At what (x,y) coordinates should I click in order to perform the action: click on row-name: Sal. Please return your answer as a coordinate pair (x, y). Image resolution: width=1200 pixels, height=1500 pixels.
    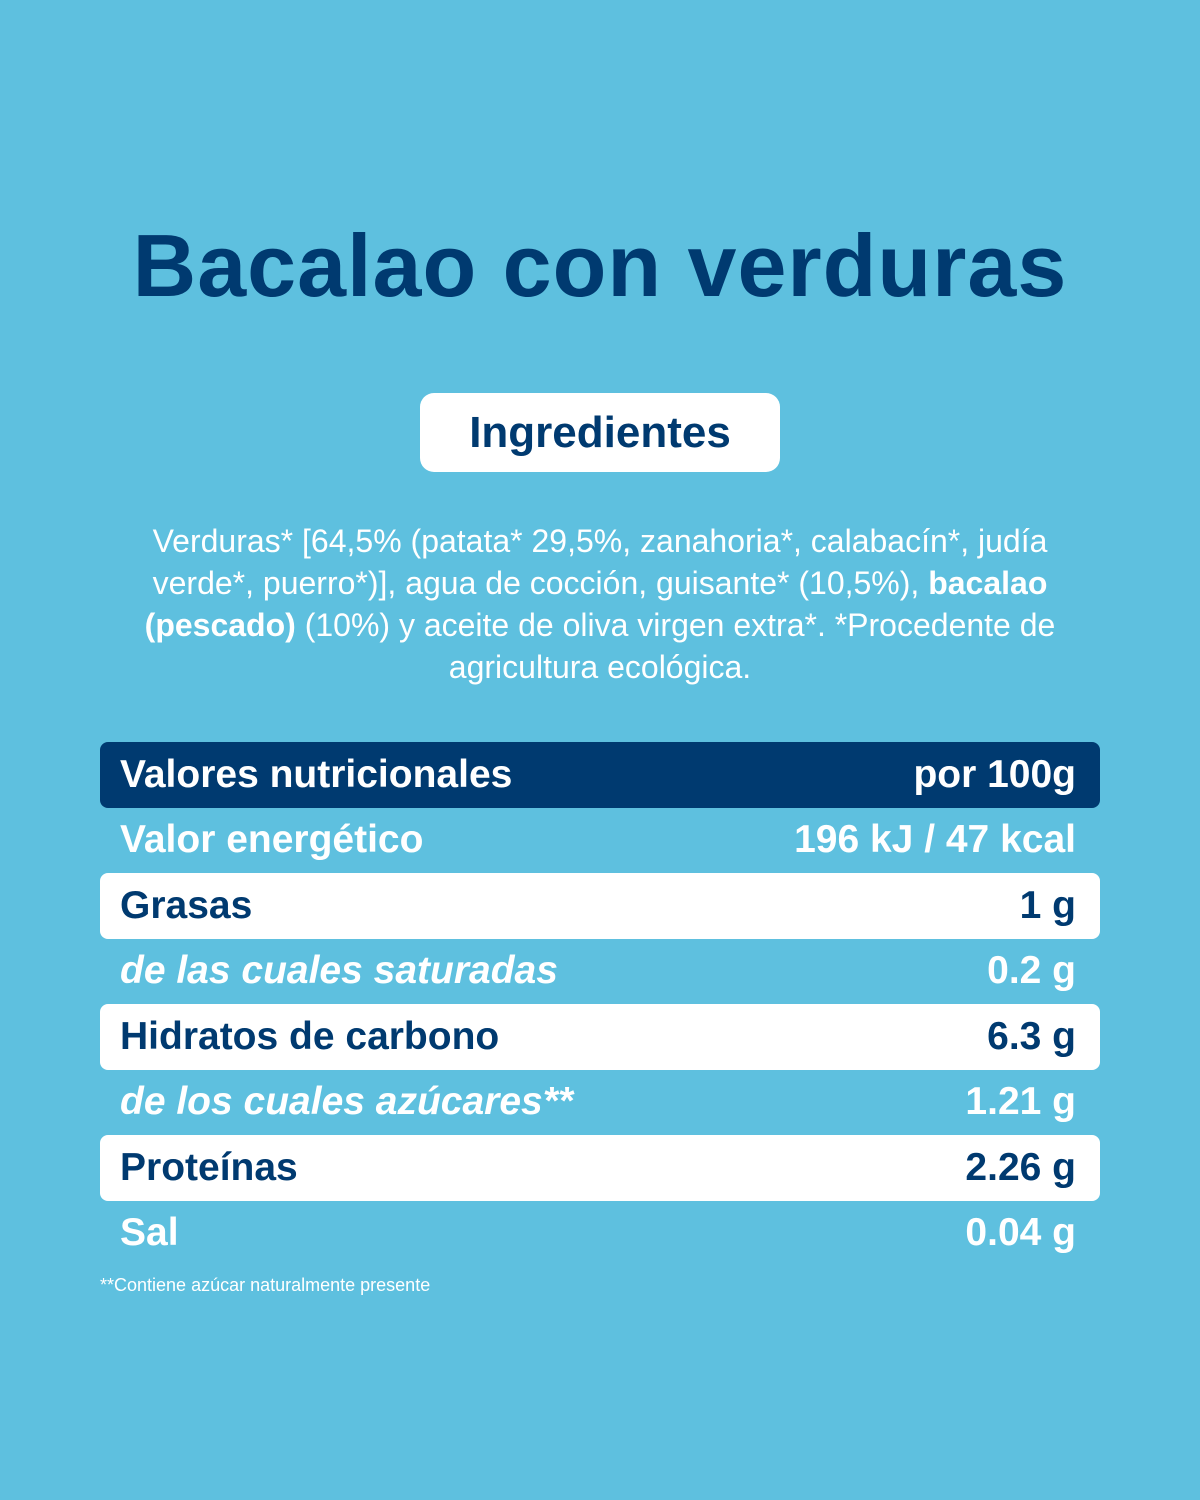
    Looking at the image, I should click on (149, 1233).